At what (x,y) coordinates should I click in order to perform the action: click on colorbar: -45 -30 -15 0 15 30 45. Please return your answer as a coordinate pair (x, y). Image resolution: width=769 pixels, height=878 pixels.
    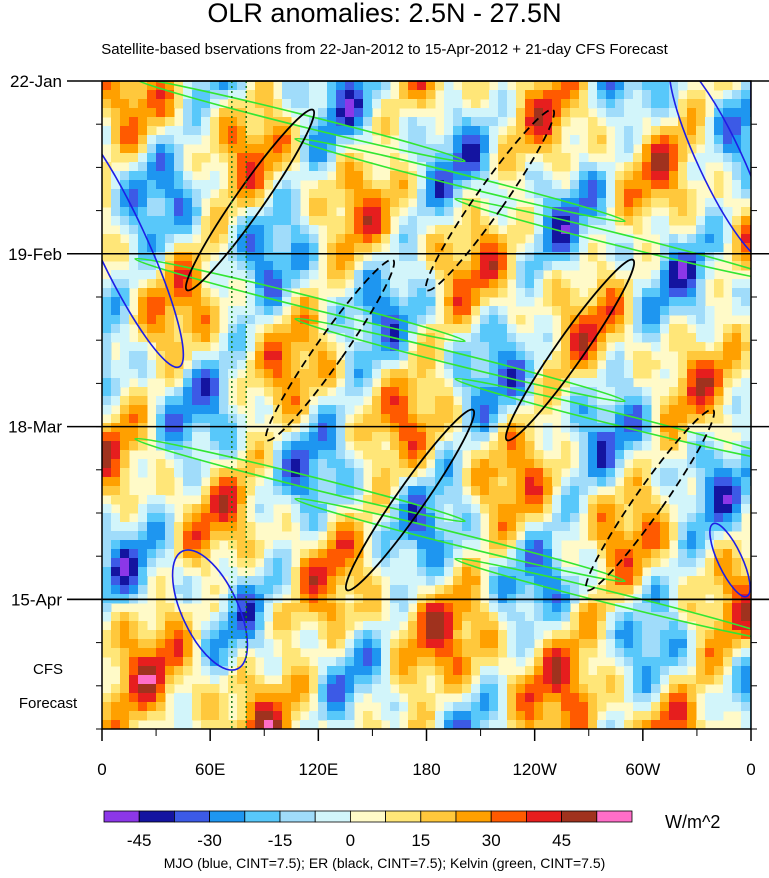
    Looking at the image, I should click on (368, 830).